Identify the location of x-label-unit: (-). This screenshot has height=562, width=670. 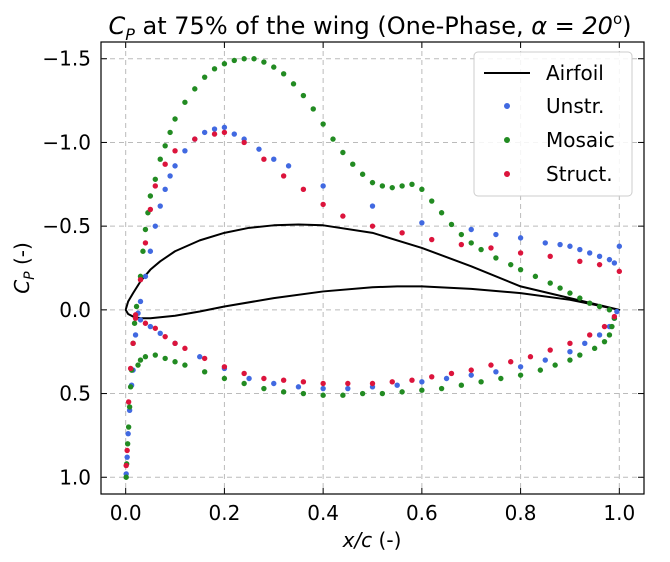
(386, 540).